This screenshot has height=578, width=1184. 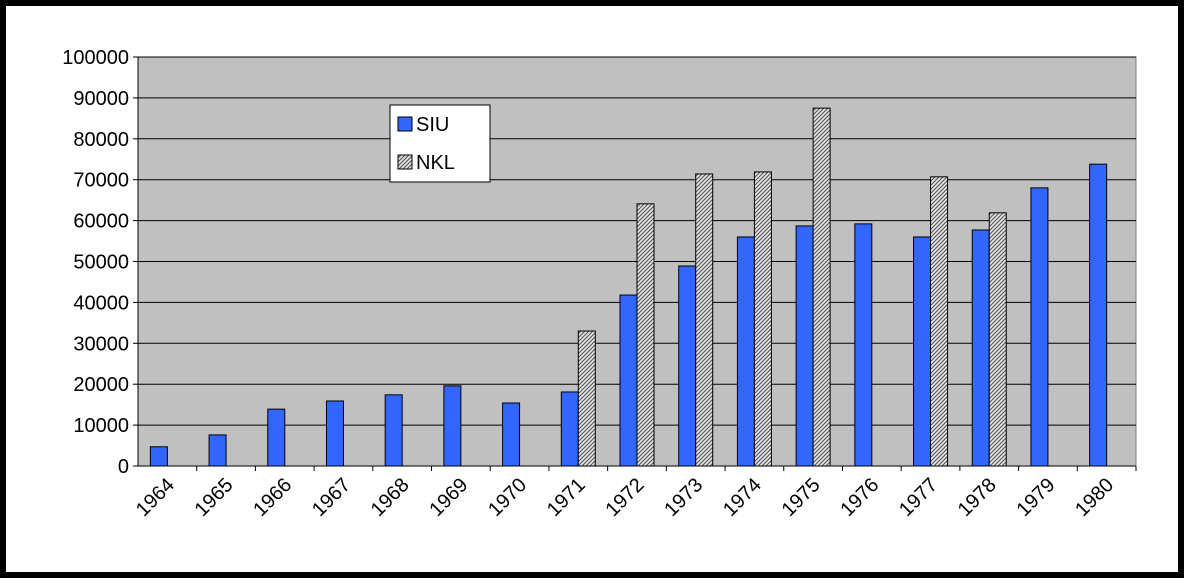 What do you see at coordinates (101, 303) in the screenshot?
I see `y-tick-label: 40000` at bounding box center [101, 303].